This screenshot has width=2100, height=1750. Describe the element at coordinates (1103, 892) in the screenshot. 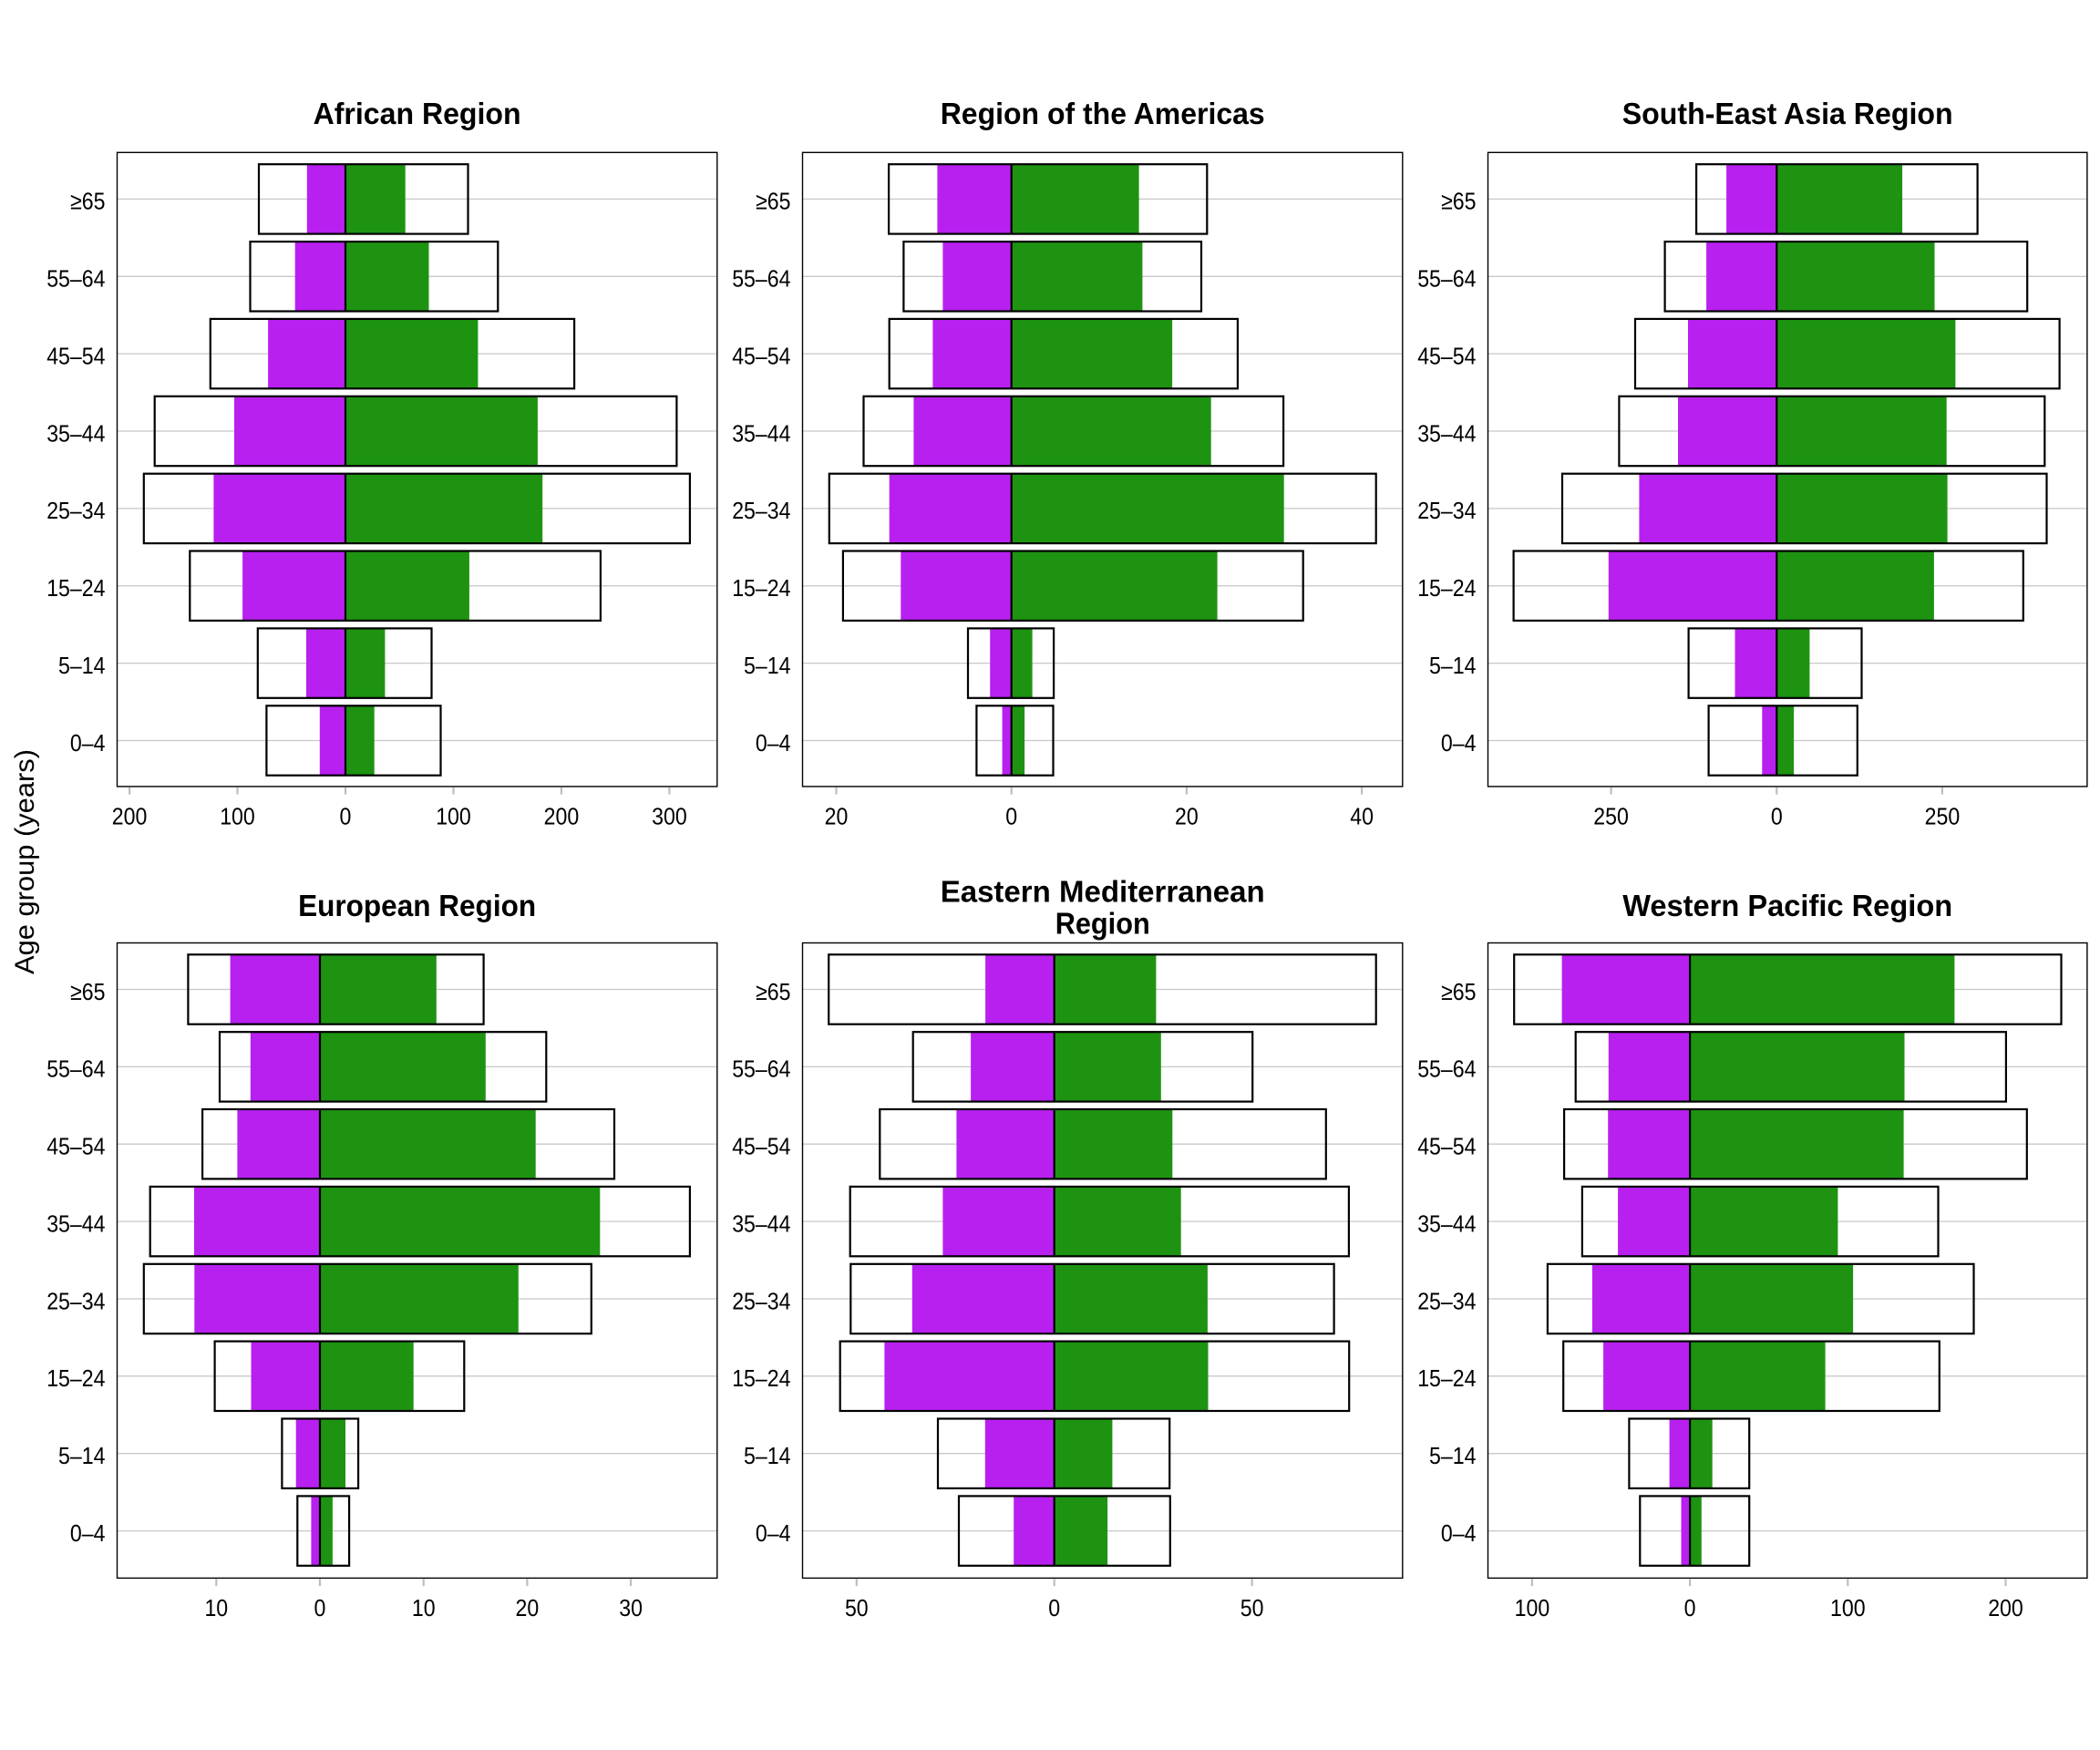

I see `svg-text: Eastern Mediterranean` at that location.